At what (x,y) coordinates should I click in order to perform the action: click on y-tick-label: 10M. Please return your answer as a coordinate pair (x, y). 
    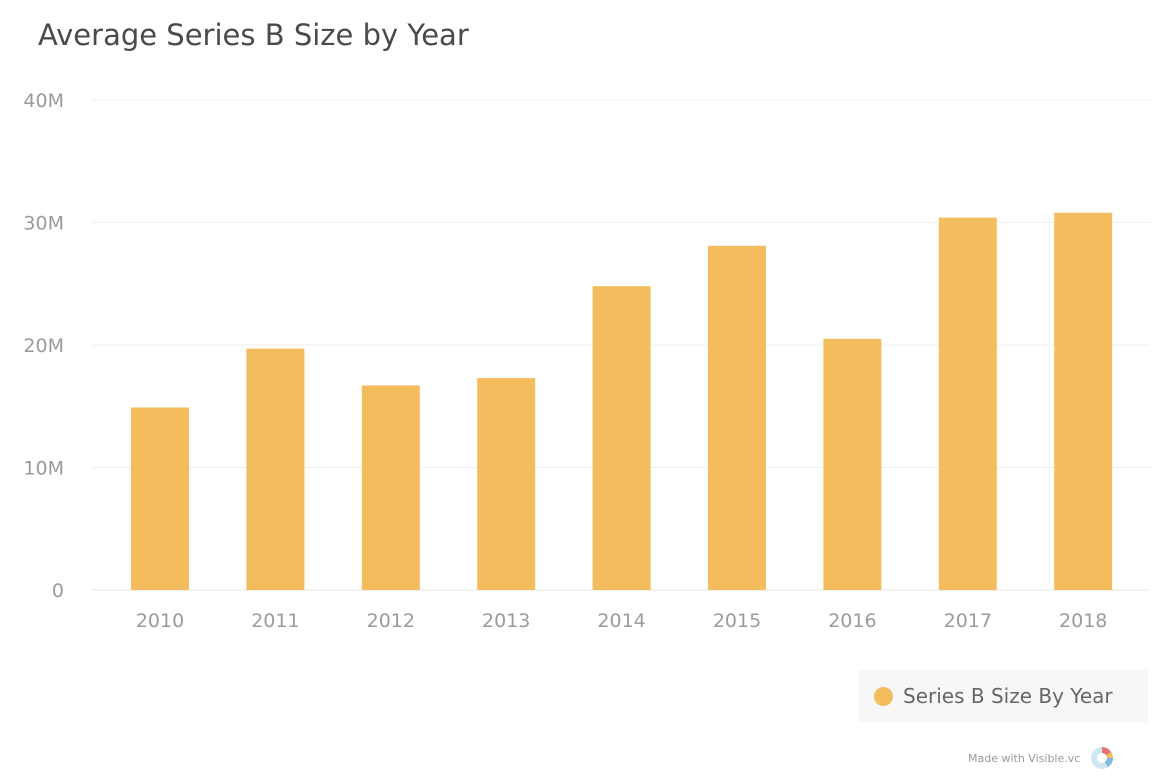
    Looking at the image, I should click on (43, 469).